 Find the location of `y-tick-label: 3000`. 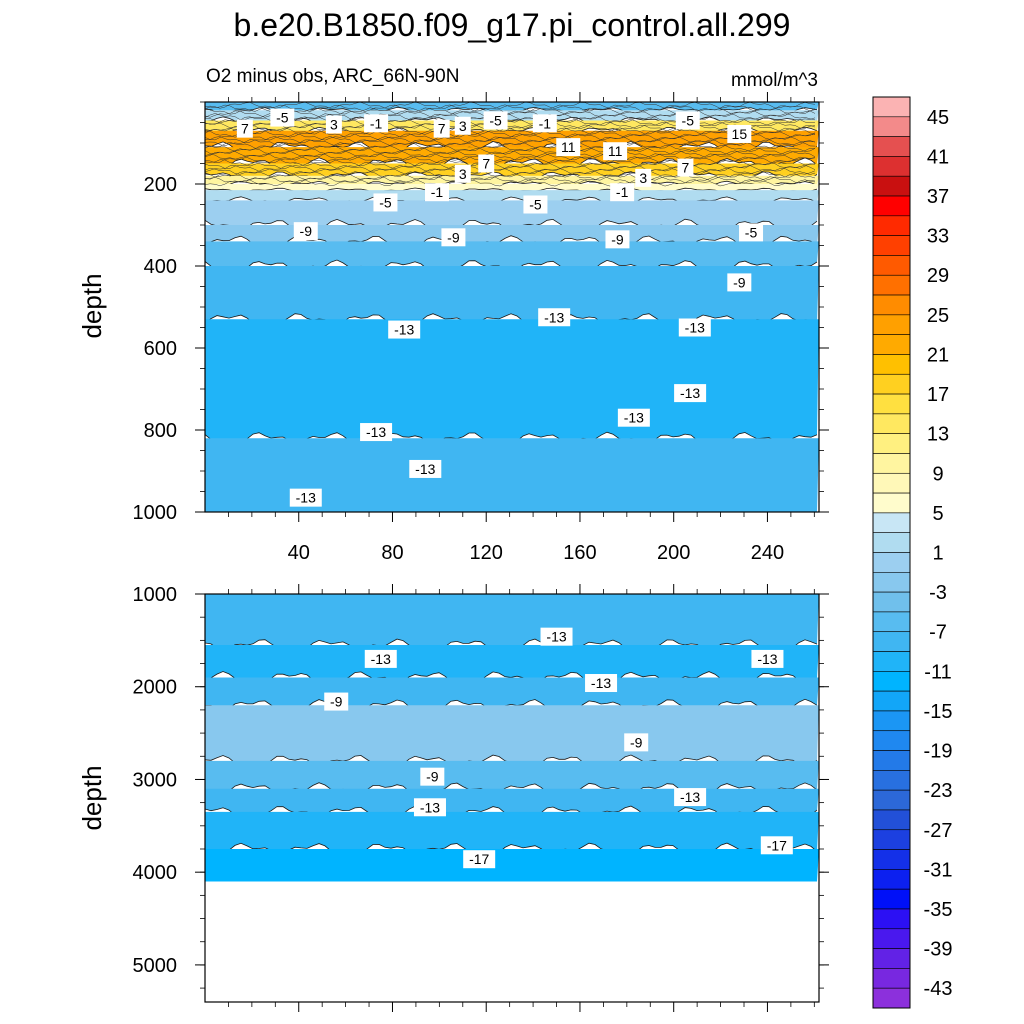

y-tick-label: 3000 is located at coordinates (155, 780).